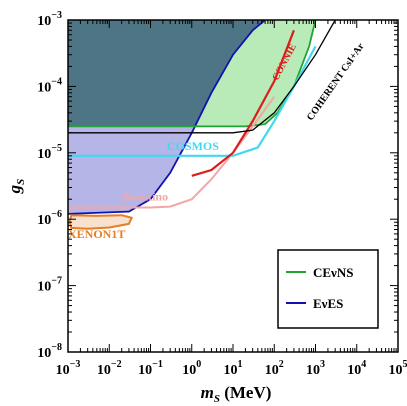 The width and height of the screenshot is (407, 406). Describe the element at coordinates (315, 368) in the screenshot. I see `x-tick-label: 10³` at that location.